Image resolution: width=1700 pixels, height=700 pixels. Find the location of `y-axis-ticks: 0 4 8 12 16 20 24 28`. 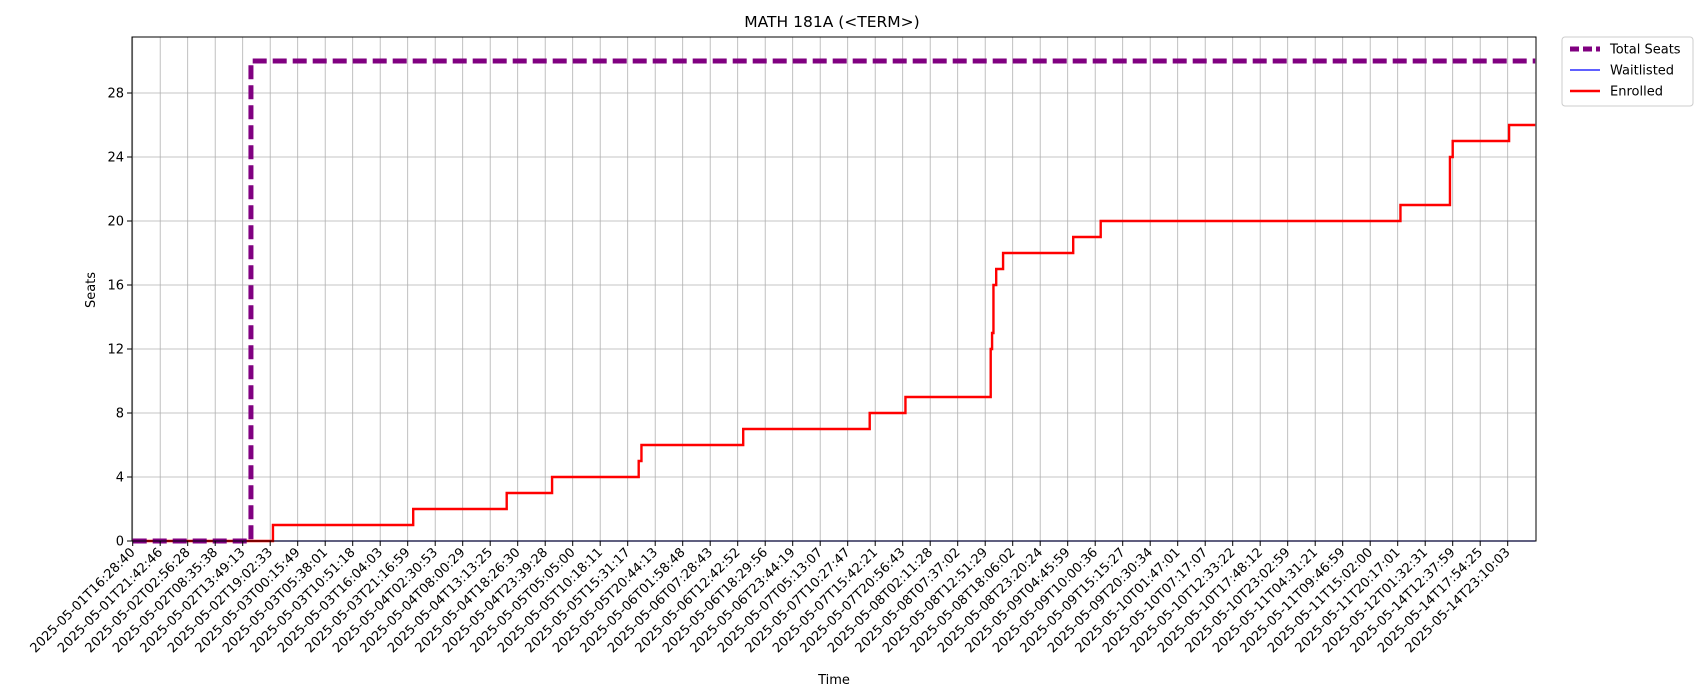

y-axis-ticks: 0 4 8 12 16 20 24 28 is located at coordinates (119, 318).